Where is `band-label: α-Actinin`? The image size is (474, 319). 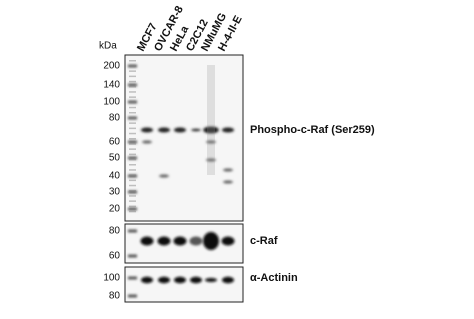
band-label: α-Actinin is located at coordinates (274, 278).